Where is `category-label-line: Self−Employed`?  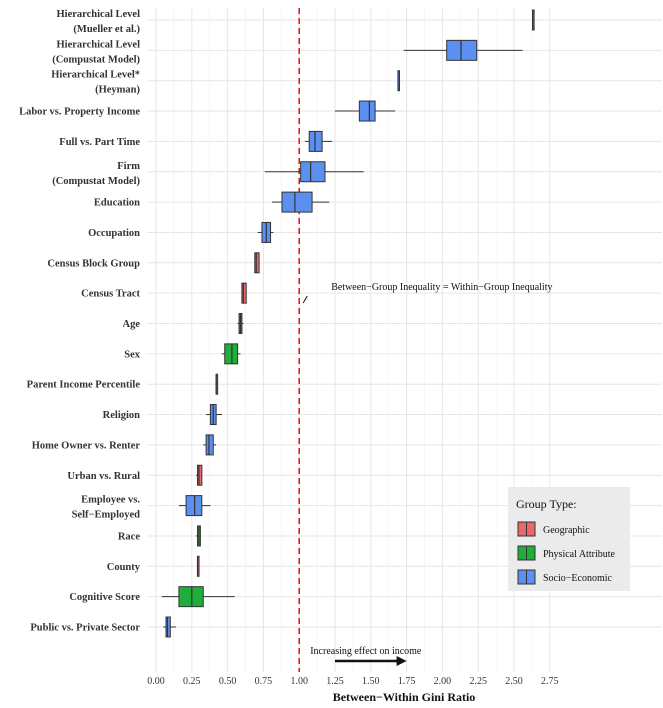
category-label-line: Self−Employed is located at coordinates (106, 515).